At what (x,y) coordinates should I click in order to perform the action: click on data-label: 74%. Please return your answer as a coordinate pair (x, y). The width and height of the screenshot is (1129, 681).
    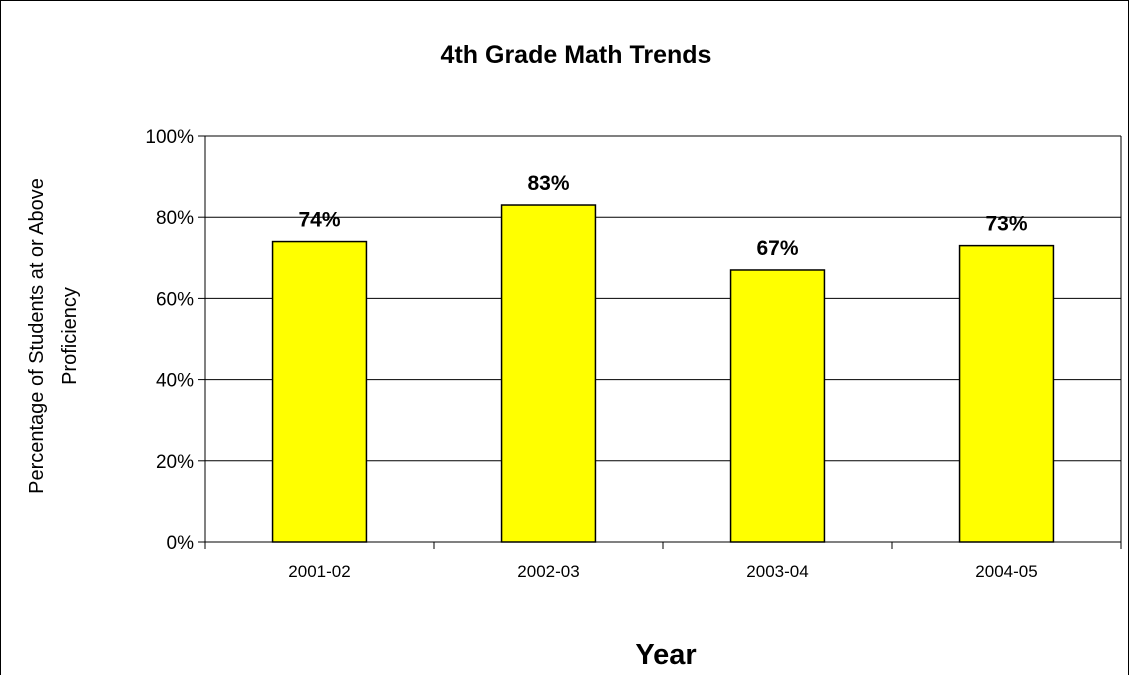
    Looking at the image, I should click on (319, 220).